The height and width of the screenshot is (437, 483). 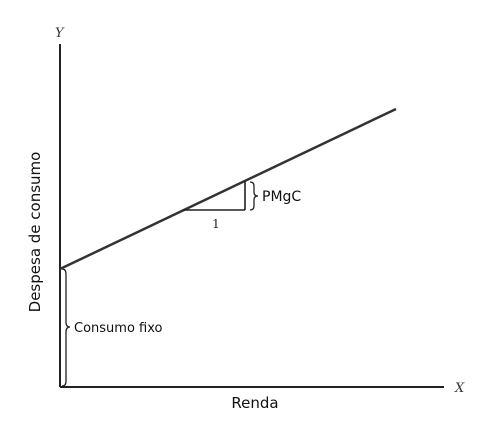 What do you see at coordinates (216, 224) in the screenshot?
I see `slope-run-label: 1` at bounding box center [216, 224].